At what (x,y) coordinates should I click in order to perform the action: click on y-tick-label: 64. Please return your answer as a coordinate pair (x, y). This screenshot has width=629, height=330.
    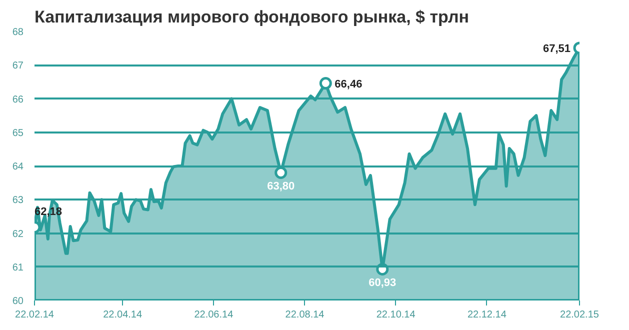
    Looking at the image, I should click on (18, 167).